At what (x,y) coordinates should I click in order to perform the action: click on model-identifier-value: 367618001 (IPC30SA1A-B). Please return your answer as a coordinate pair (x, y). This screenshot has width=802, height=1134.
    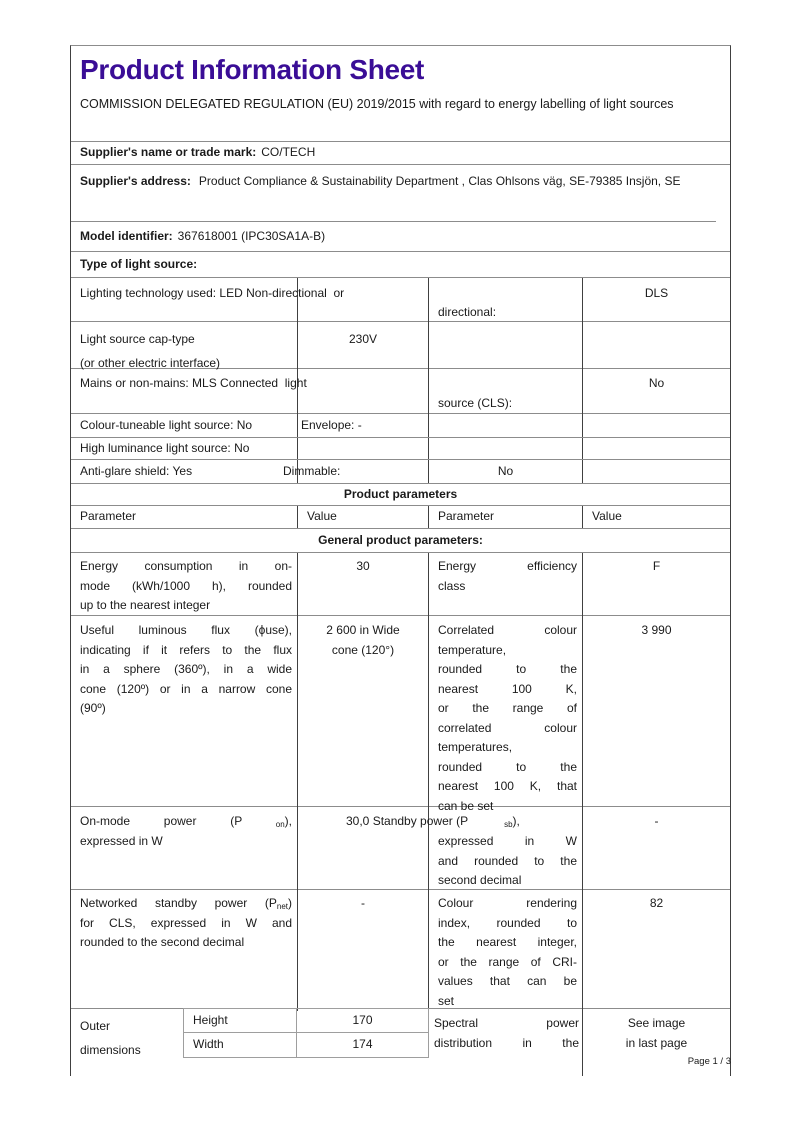
    Looking at the image, I should click on (251, 236).